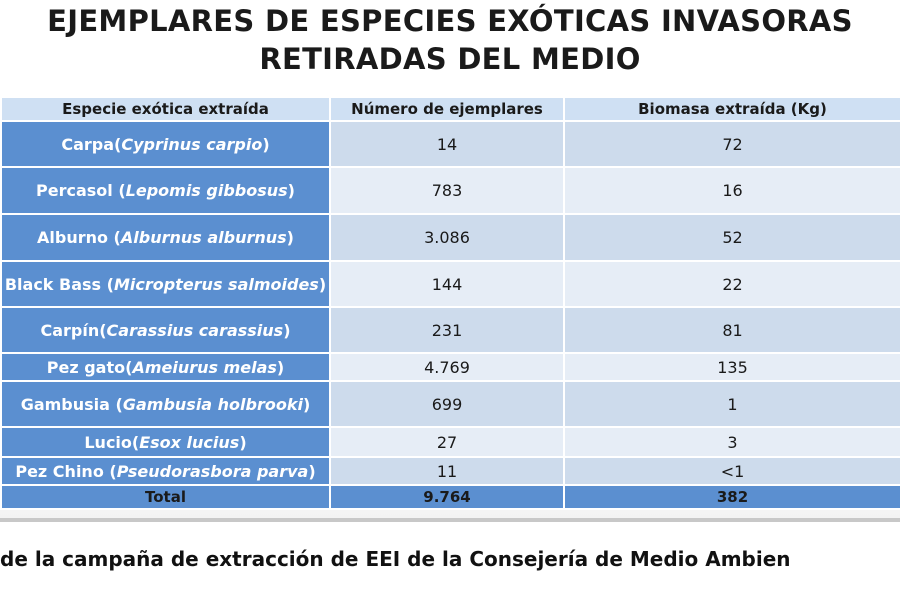 This screenshot has width=900, height=600. What do you see at coordinates (165, 144) in the screenshot?
I see `species-name: Carpa(Cyprinus carpio)` at bounding box center [165, 144].